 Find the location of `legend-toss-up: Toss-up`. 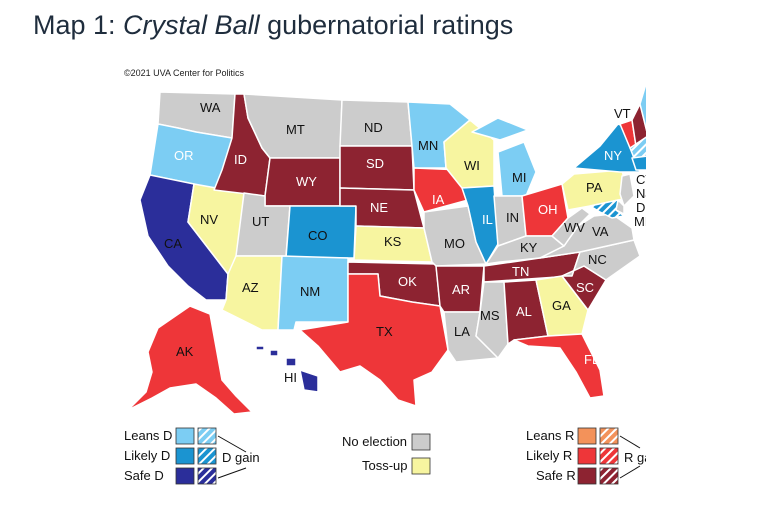

legend-toss-up: Toss-up is located at coordinates (385, 465).